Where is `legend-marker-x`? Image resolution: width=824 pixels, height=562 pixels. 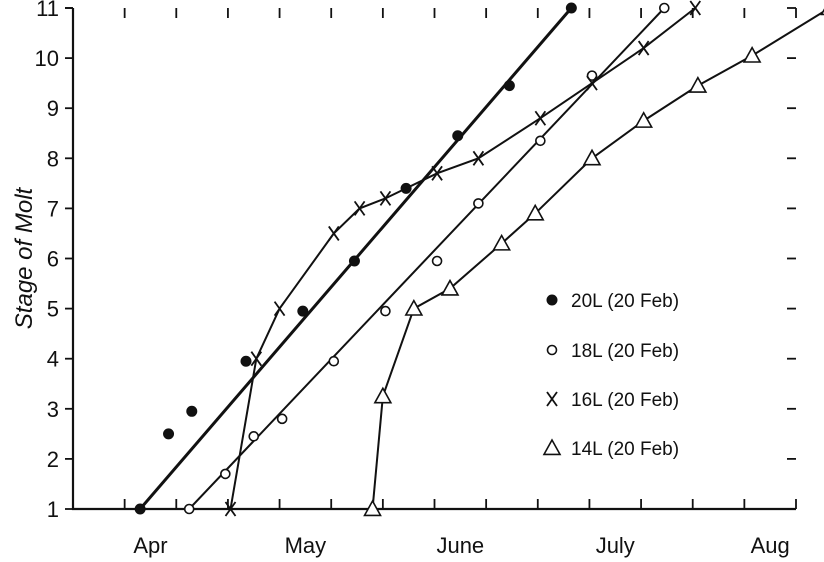
legend-marker-x is located at coordinates (552, 399).